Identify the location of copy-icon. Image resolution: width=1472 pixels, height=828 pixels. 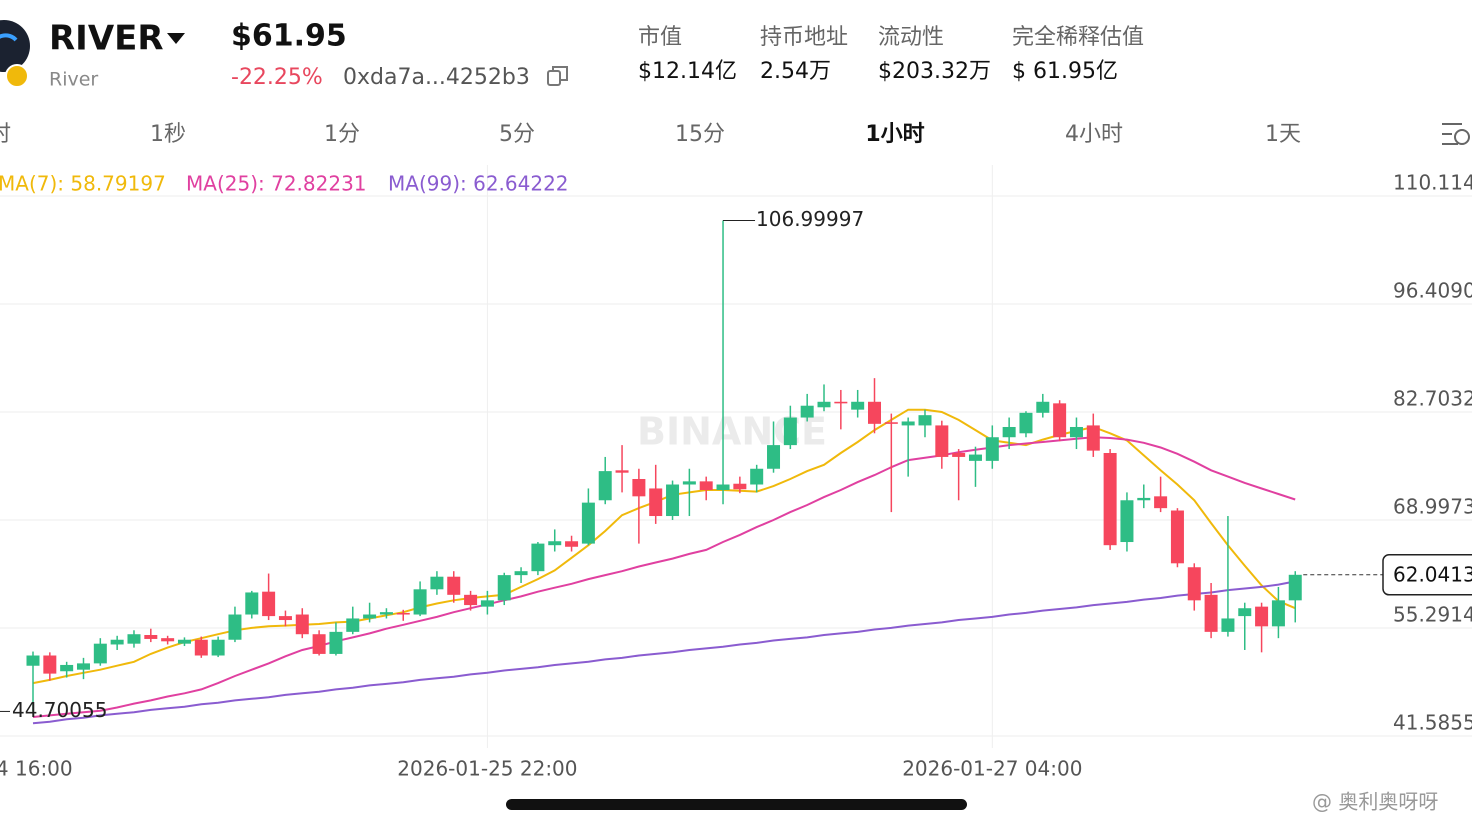
(557, 76).